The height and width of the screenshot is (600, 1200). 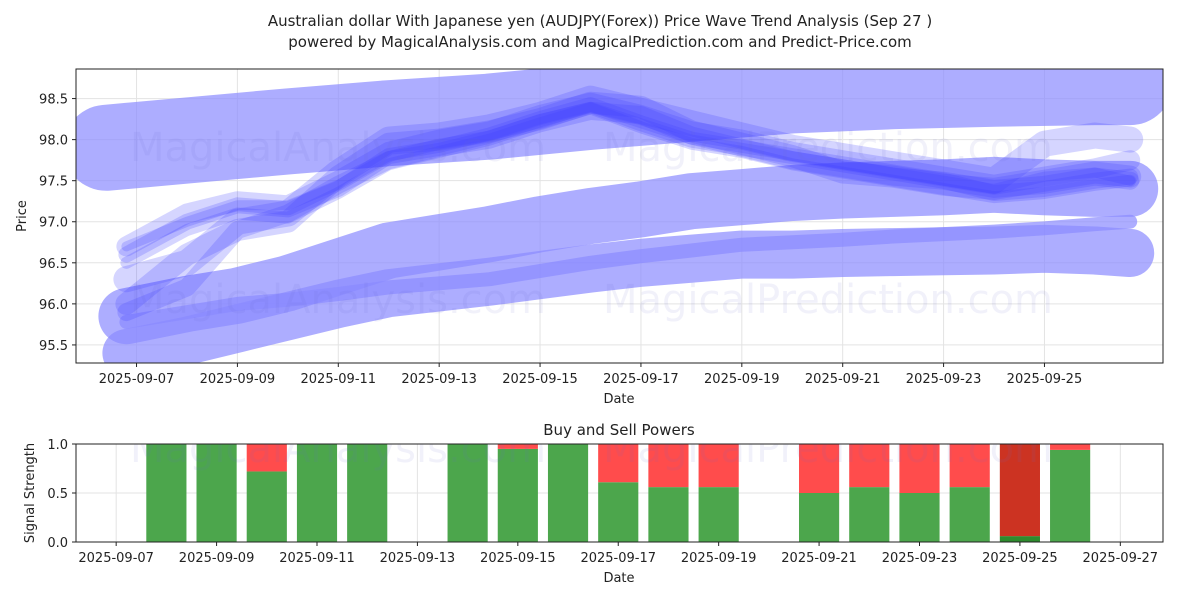 What do you see at coordinates (618, 578) in the screenshot?
I see `signal-x-axis-label: Date` at bounding box center [618, 578].